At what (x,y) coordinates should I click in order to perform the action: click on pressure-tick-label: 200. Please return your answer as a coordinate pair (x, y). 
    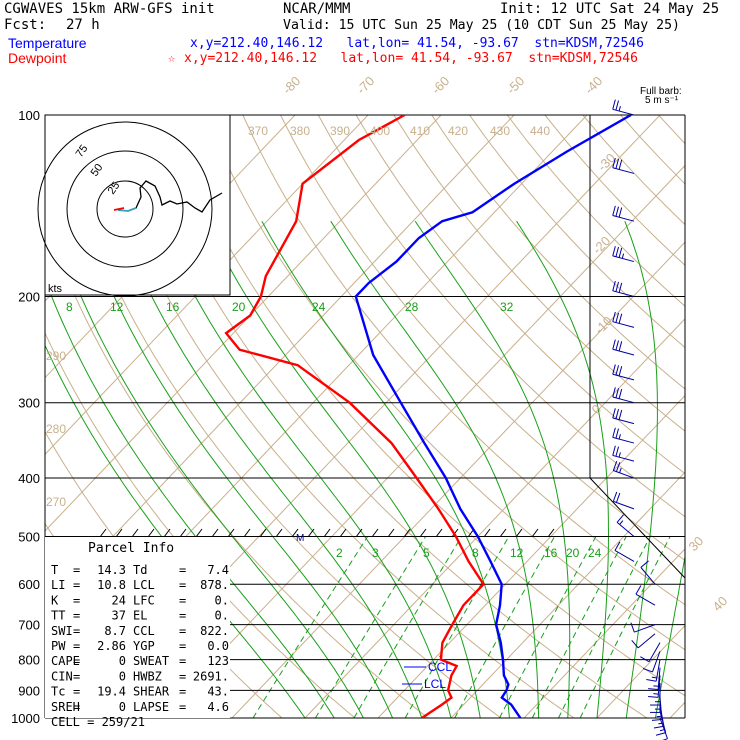
    Looking at the image, I should click on (29, 297).